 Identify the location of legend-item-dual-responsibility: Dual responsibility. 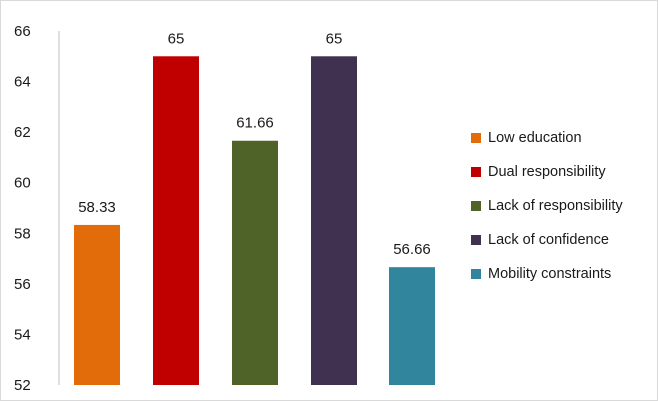
(547, 172).